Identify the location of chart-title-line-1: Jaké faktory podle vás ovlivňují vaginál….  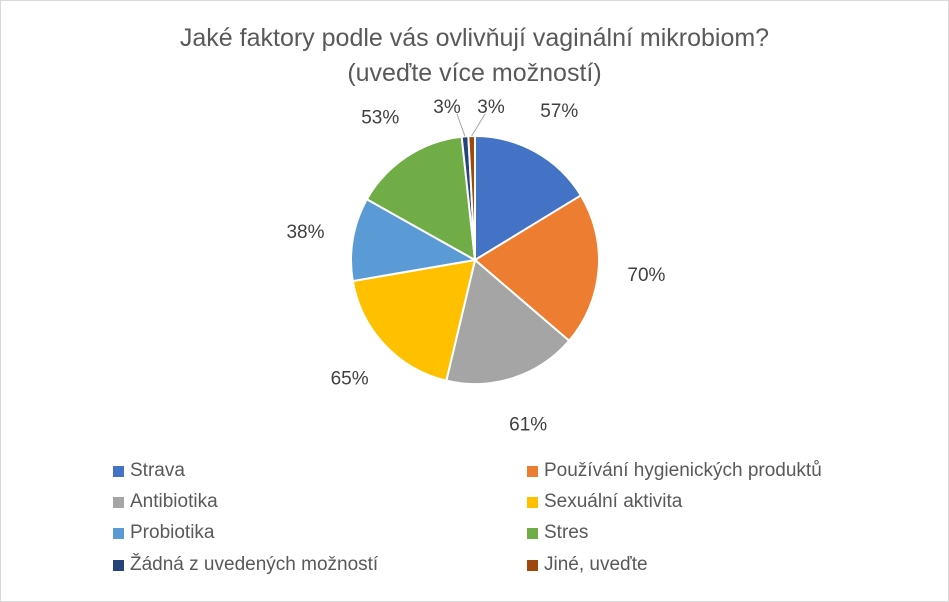
(474, 38).